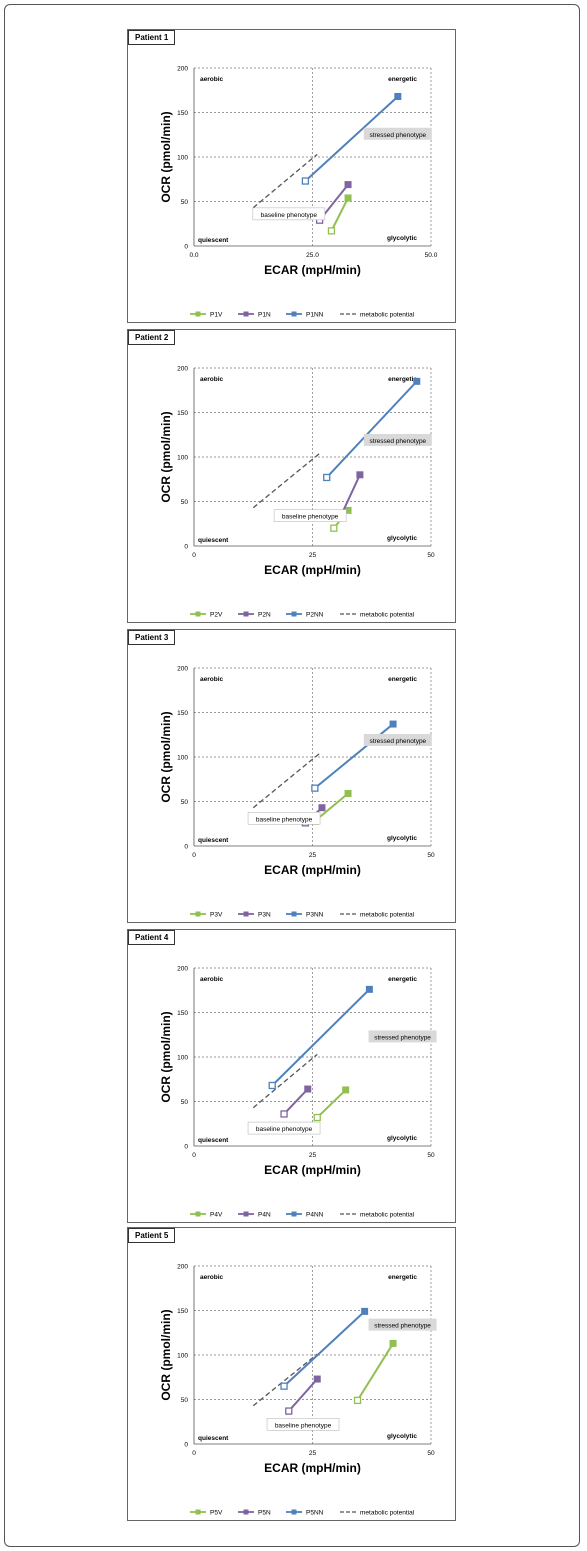  Describe the element at coordinates (303, 1395) in the screenshot. I see `series-line-P5N` at that location.